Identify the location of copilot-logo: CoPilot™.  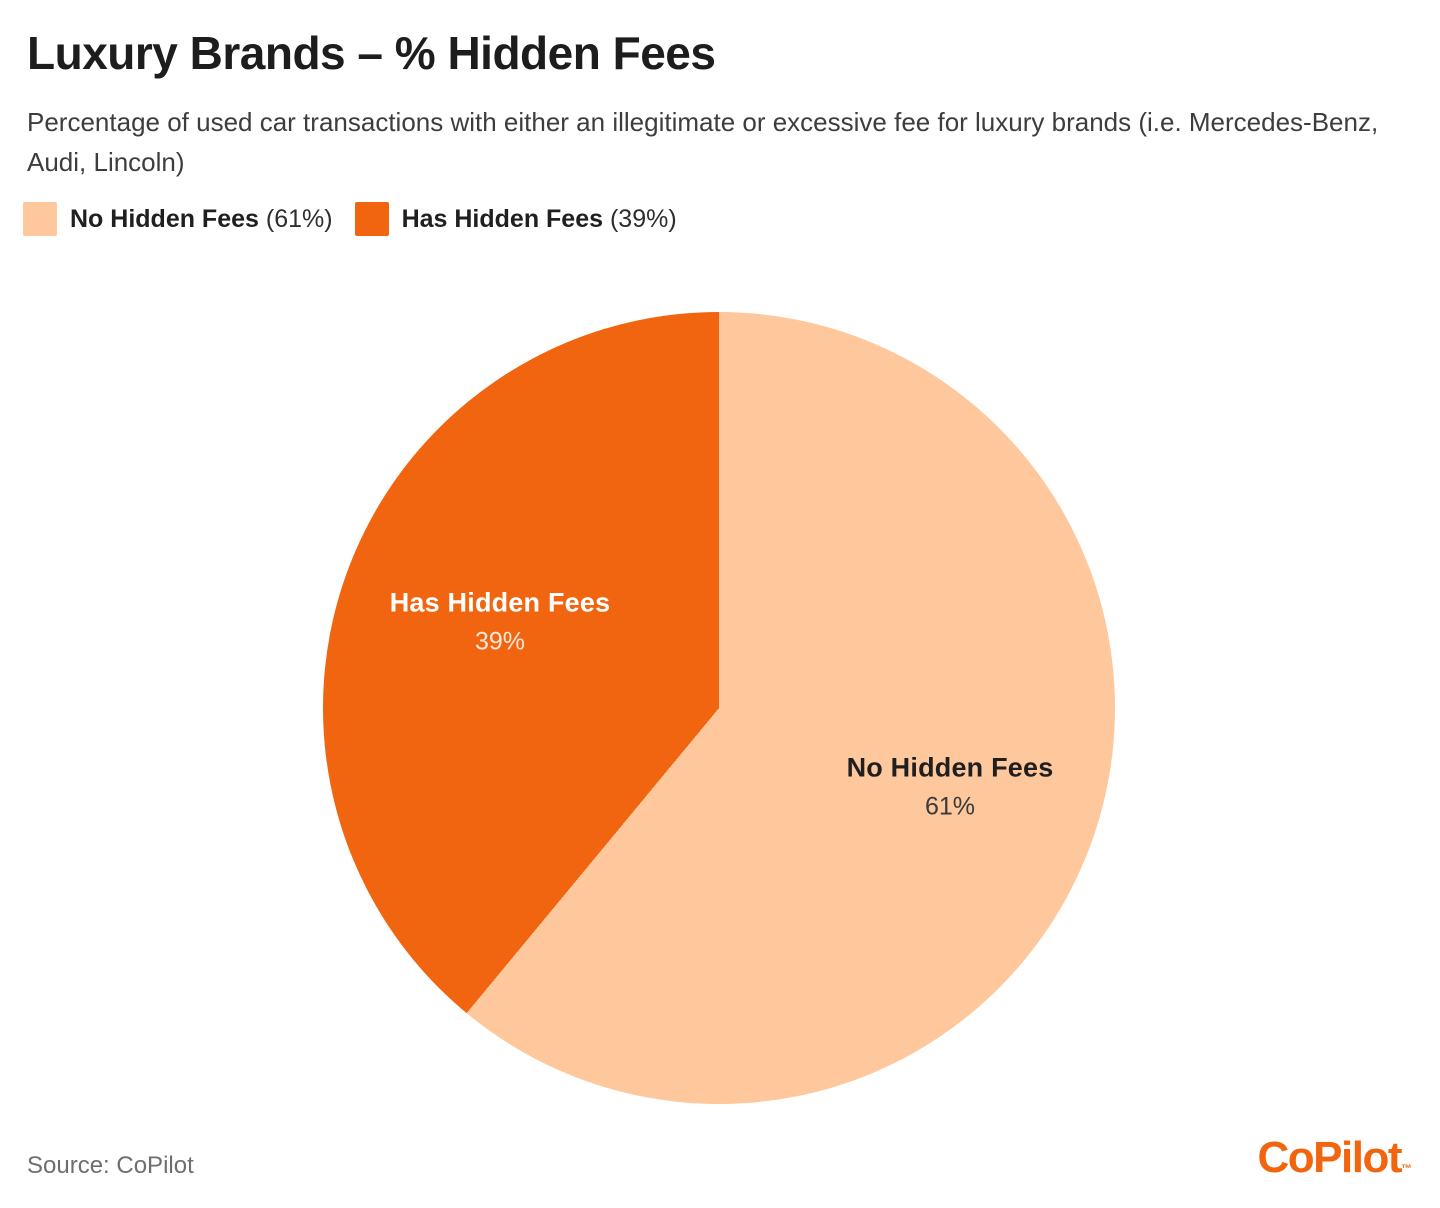
(1335, 1158).